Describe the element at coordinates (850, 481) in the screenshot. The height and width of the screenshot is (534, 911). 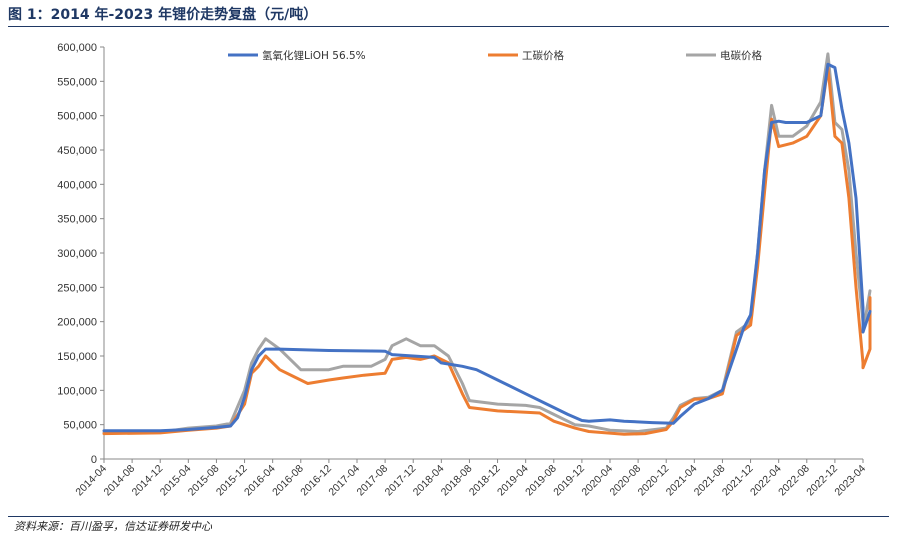
I see `x-tick-label: 2023-04` at that location.